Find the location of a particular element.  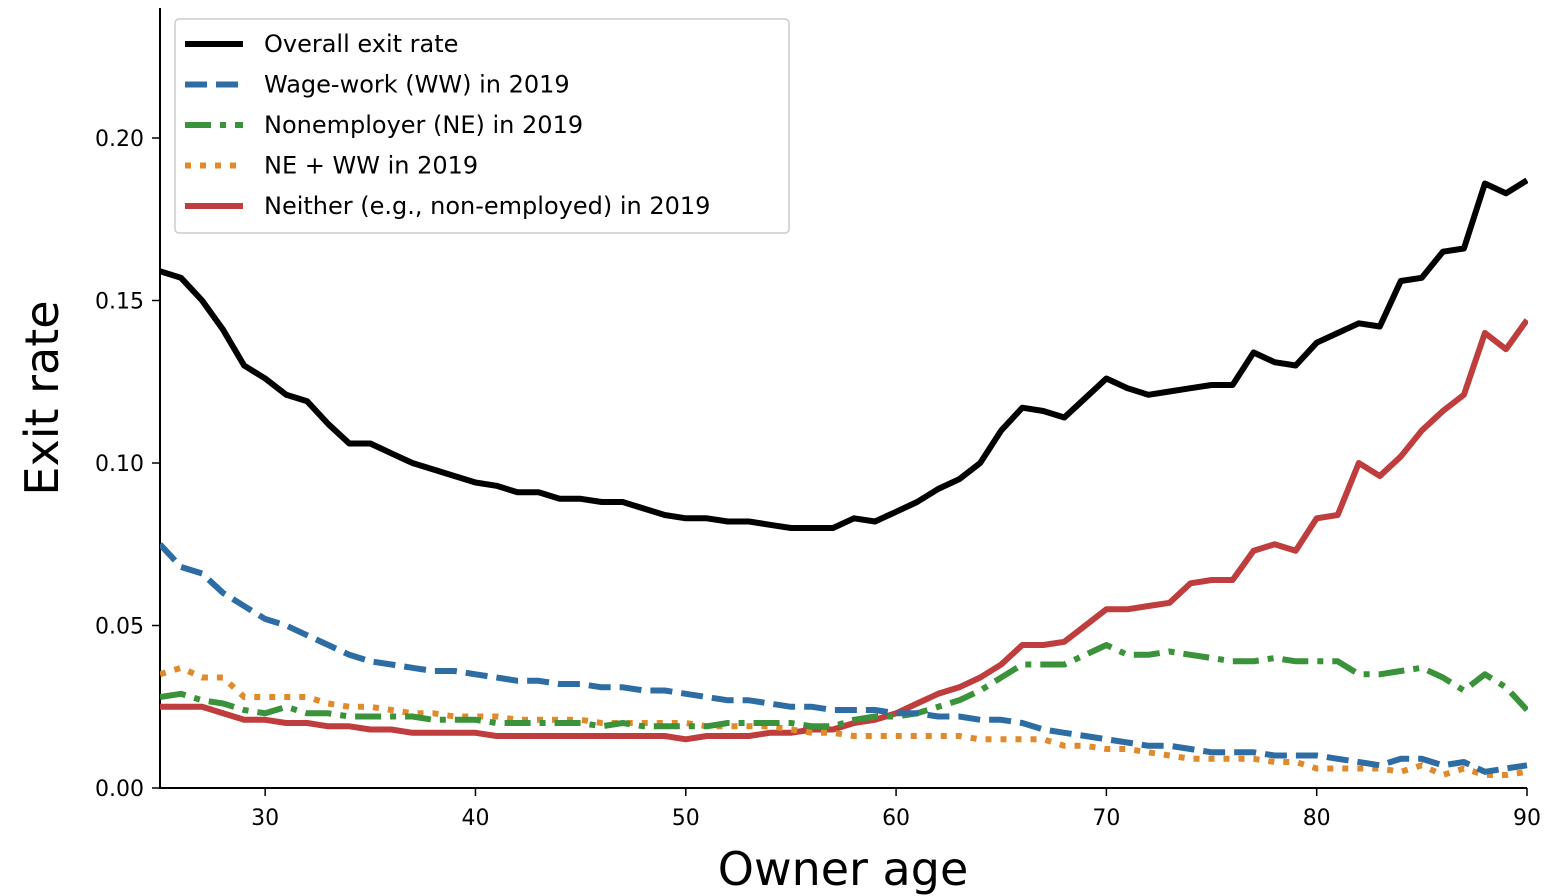

x-tick-label: 50 is located at coordinates (686, 818).